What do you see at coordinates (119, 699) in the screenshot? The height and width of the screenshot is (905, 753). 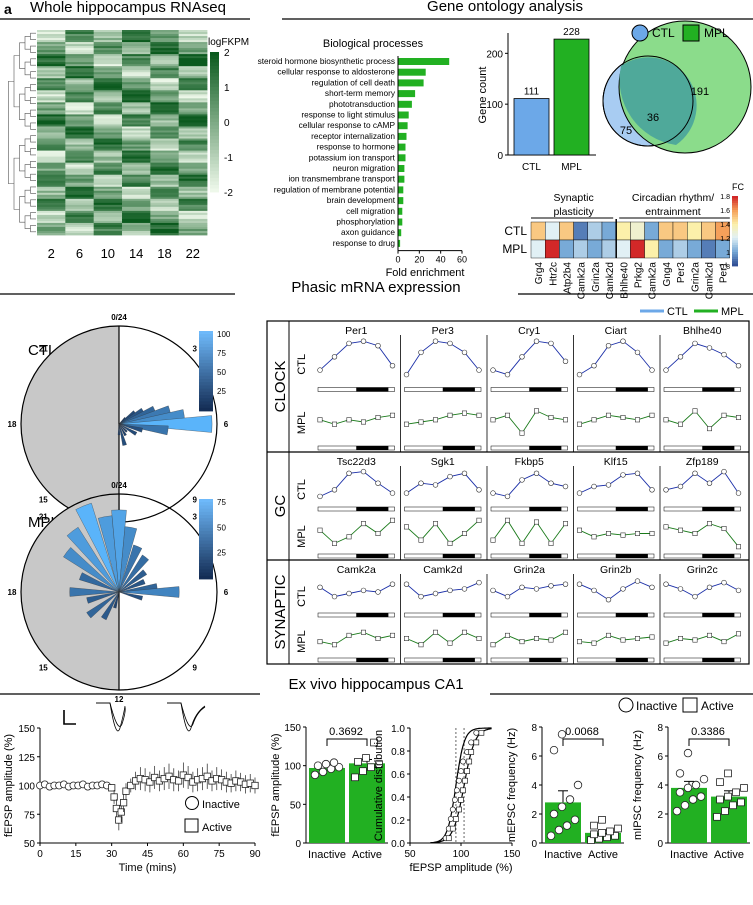 I see `polar-angle-label: 12` at bounding box center [119, 699].